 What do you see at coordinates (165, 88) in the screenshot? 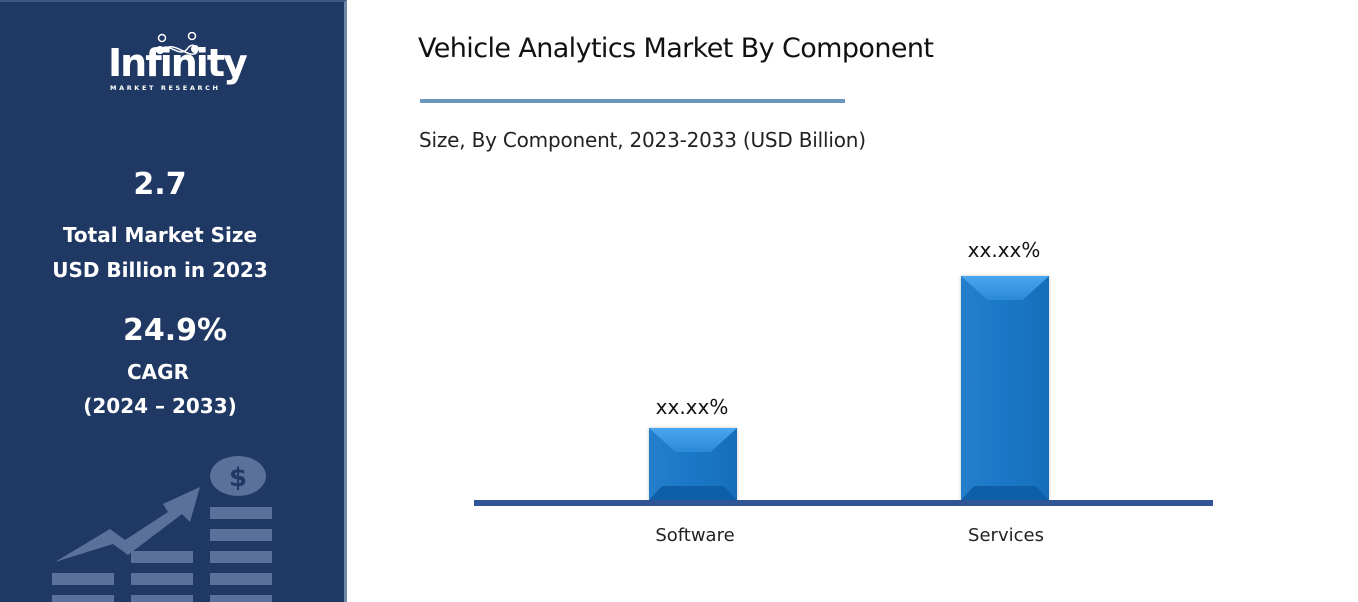
I see `logo-tagline: MARKET RESEARCH` at bounding box center [165, 88].